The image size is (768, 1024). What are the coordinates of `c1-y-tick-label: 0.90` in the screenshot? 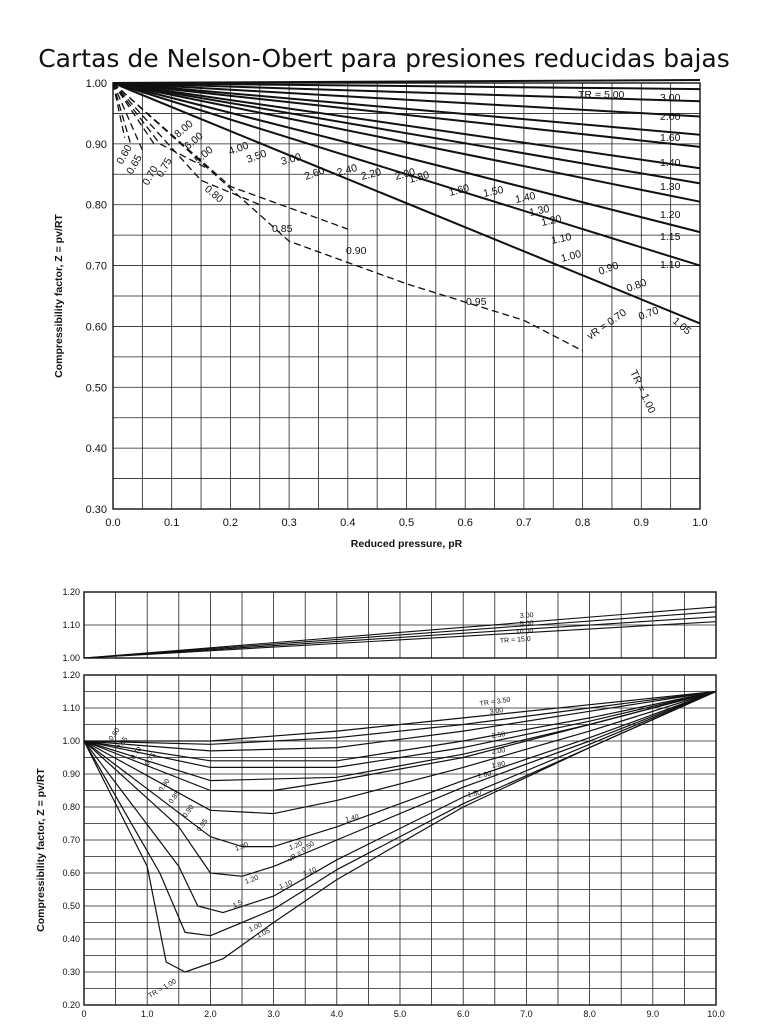 It's located at (96, 145).